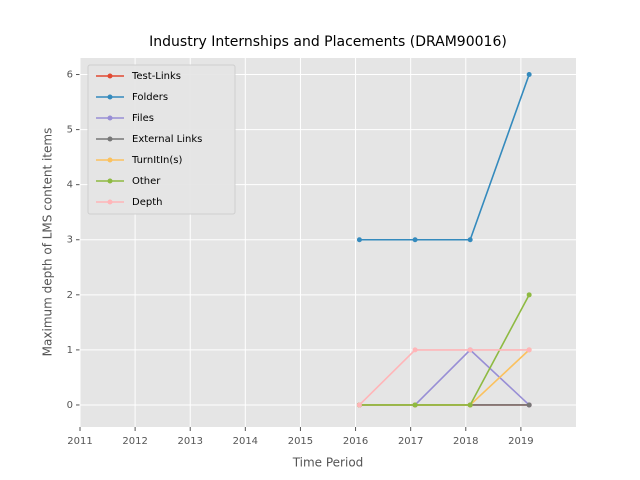 This screenshot has width=640, height=480. What do you see at coordinates (70, 75) in the screenshot?
I see `y-tick-label: 6` at bounding box center [70, 75].